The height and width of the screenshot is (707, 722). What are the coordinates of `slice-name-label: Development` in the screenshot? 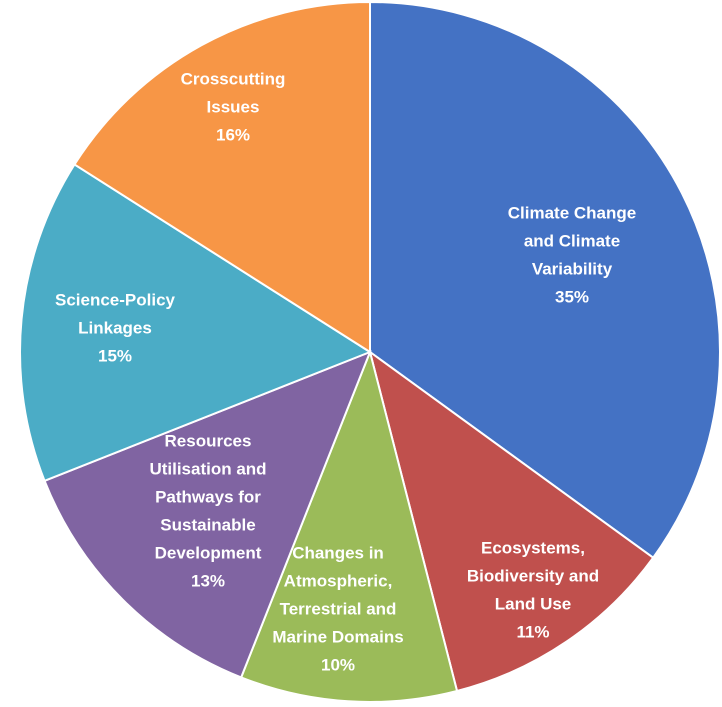 It's located at (208, 552).